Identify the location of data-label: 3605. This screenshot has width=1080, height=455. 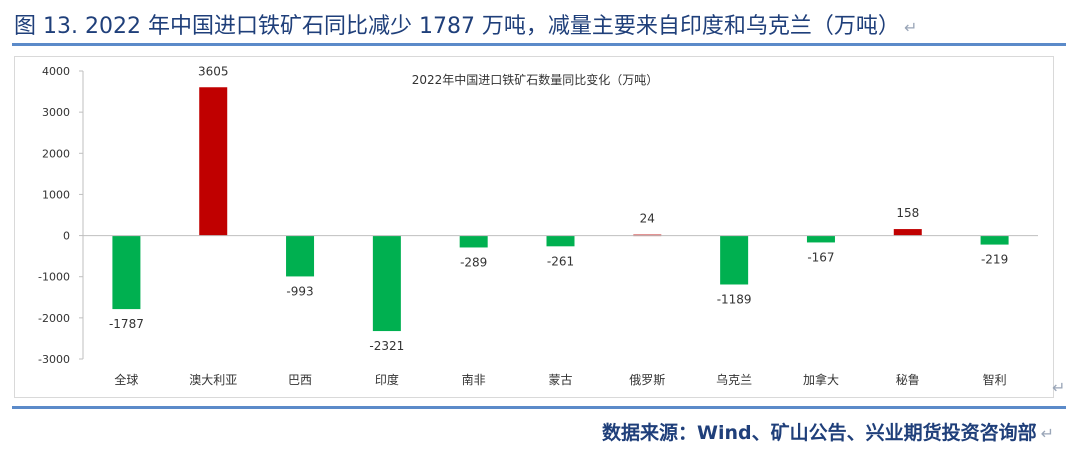
(213, 71).